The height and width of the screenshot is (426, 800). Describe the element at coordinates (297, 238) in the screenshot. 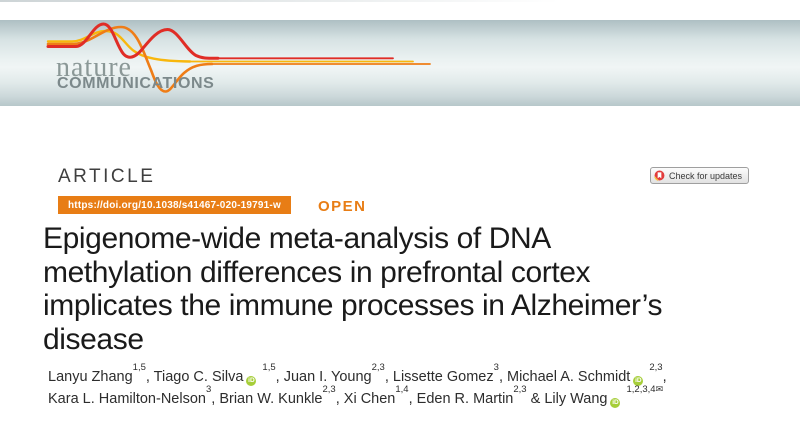

I see `title-line: Epigenome-wide meta-analysis of DNA` at that location.